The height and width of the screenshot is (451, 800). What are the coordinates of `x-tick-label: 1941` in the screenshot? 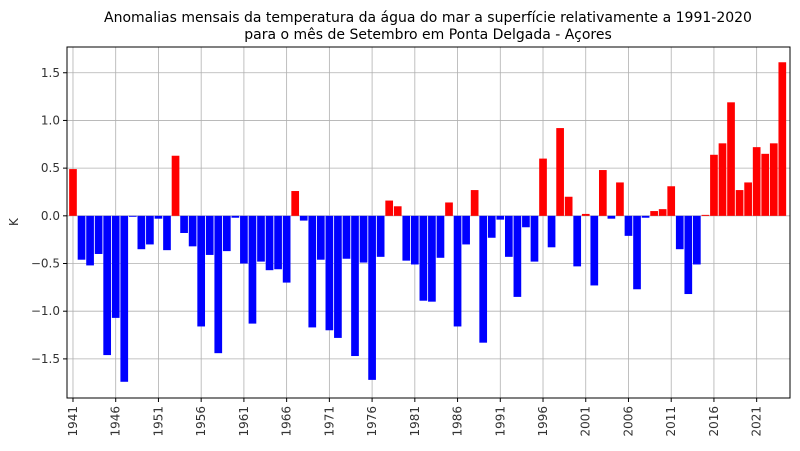 It's located at (73, 421).